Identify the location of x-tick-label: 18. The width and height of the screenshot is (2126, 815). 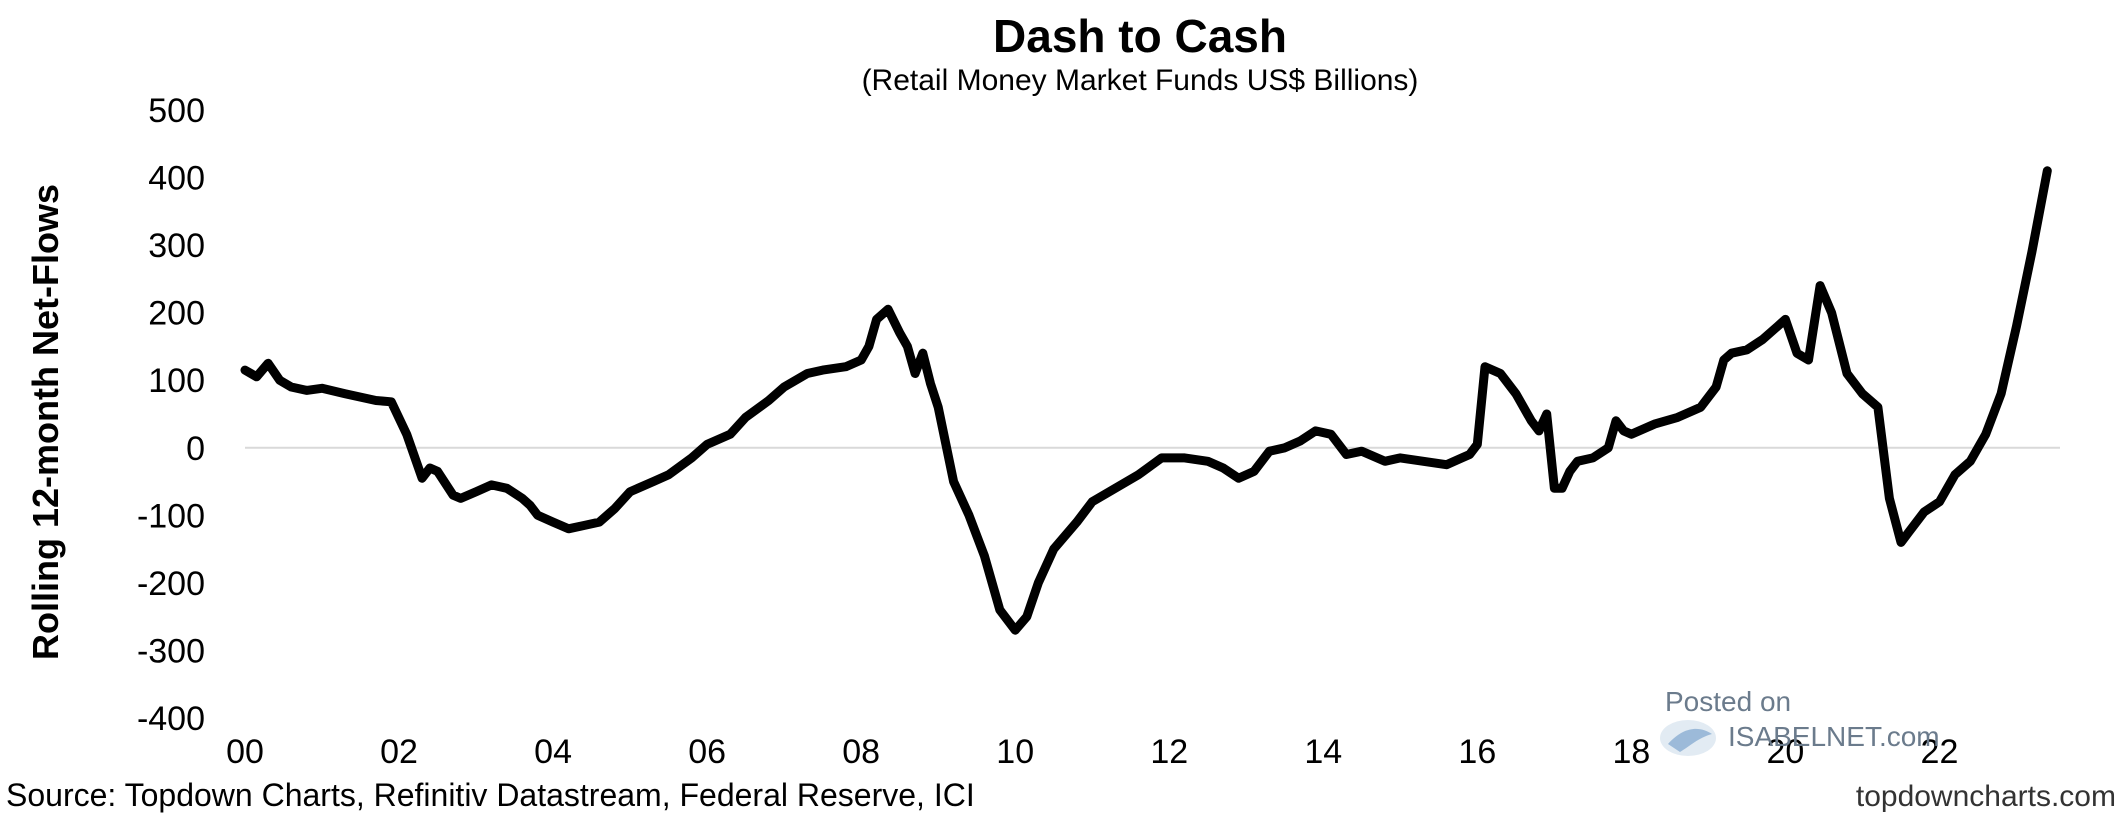
(1631, 752).